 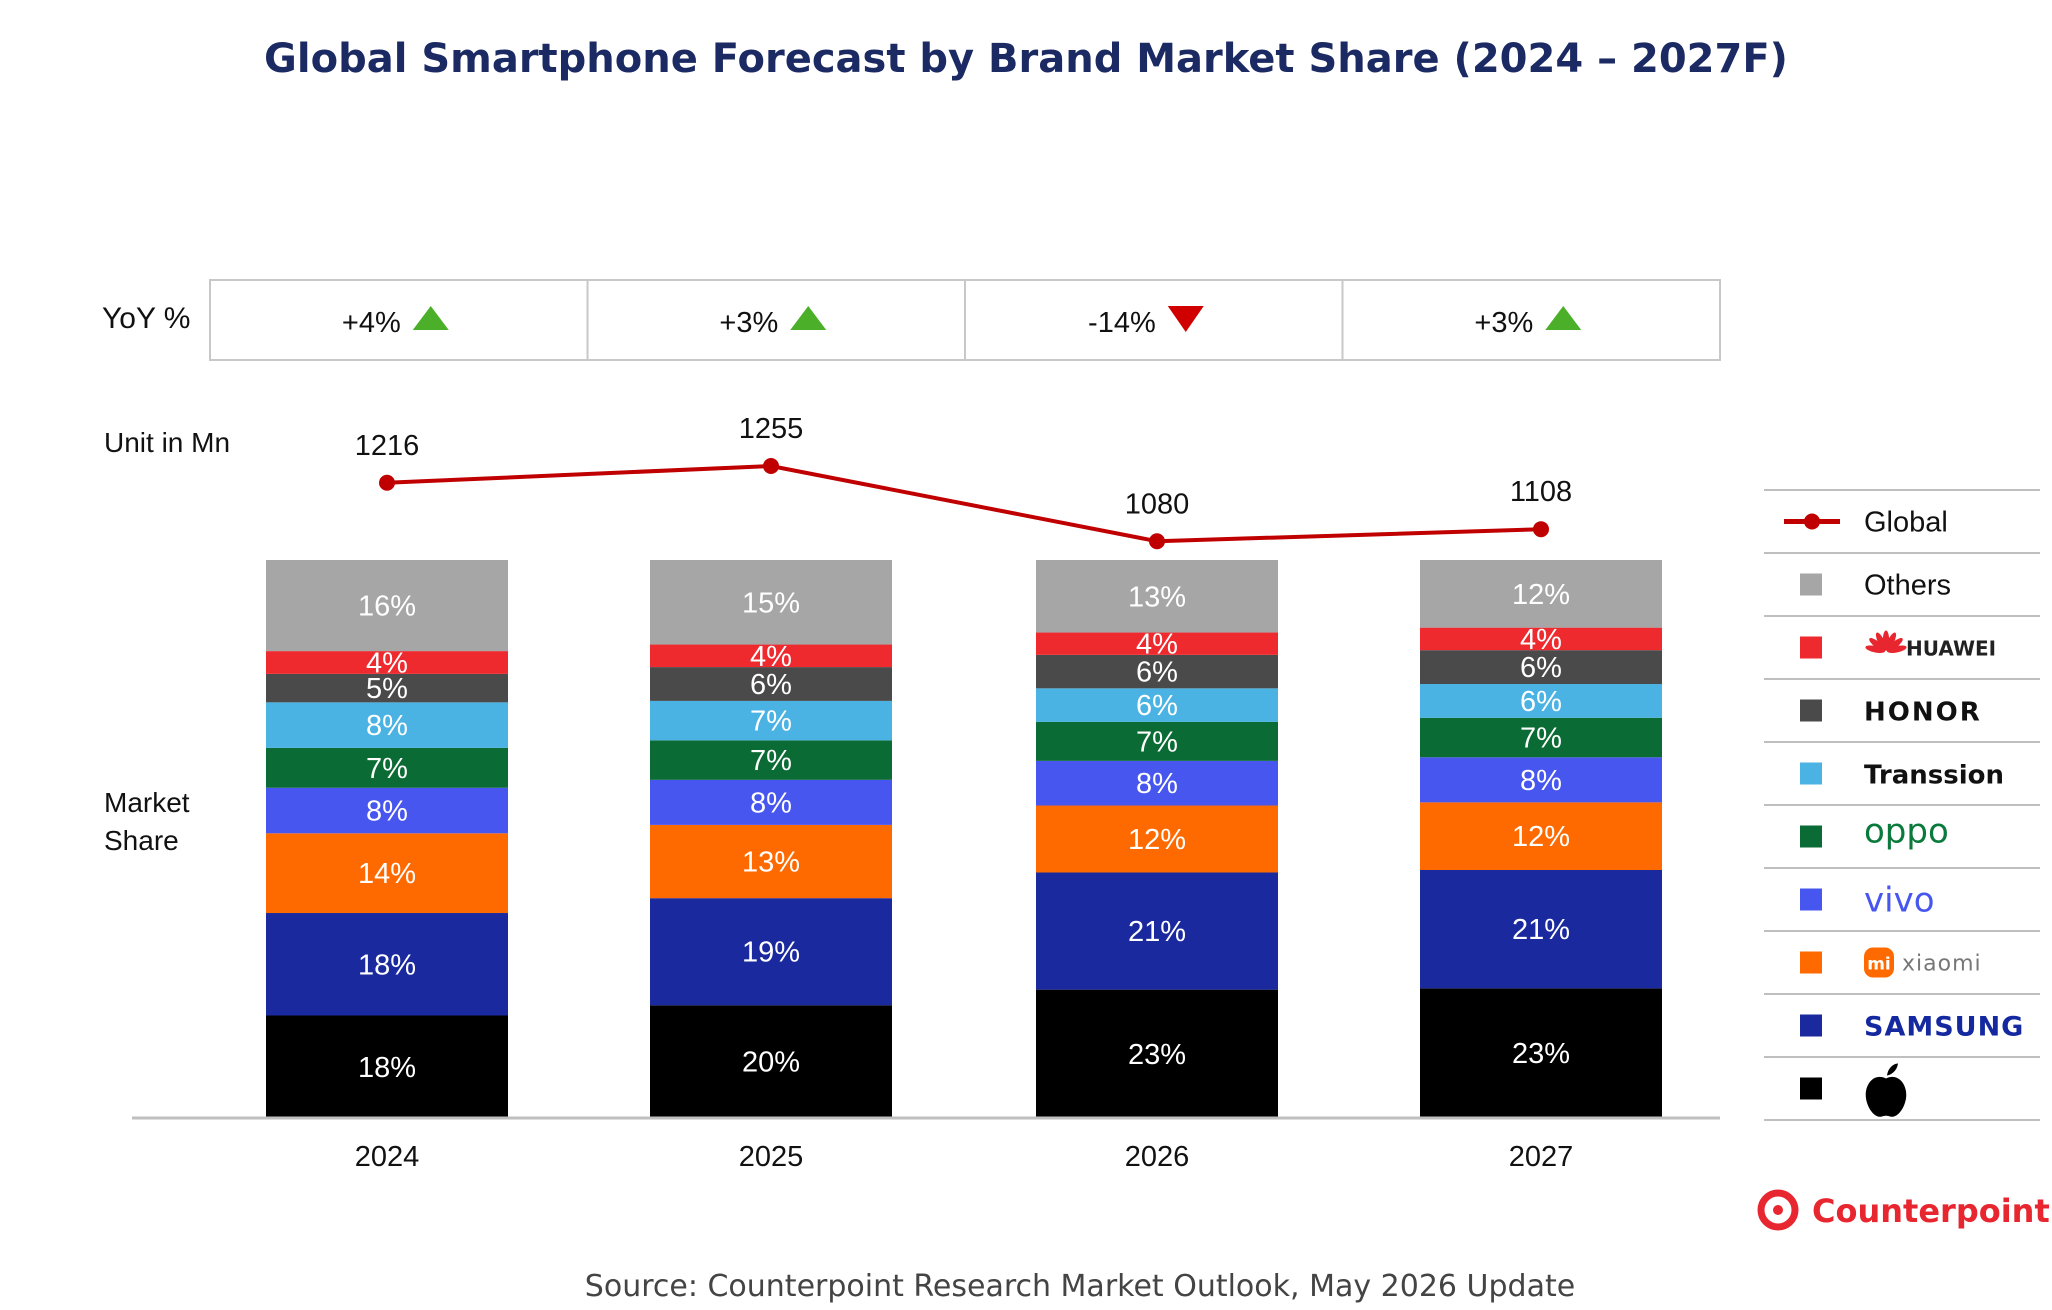 I want to click on bar-segment-vivo-2024, so click(x=387, y=810).